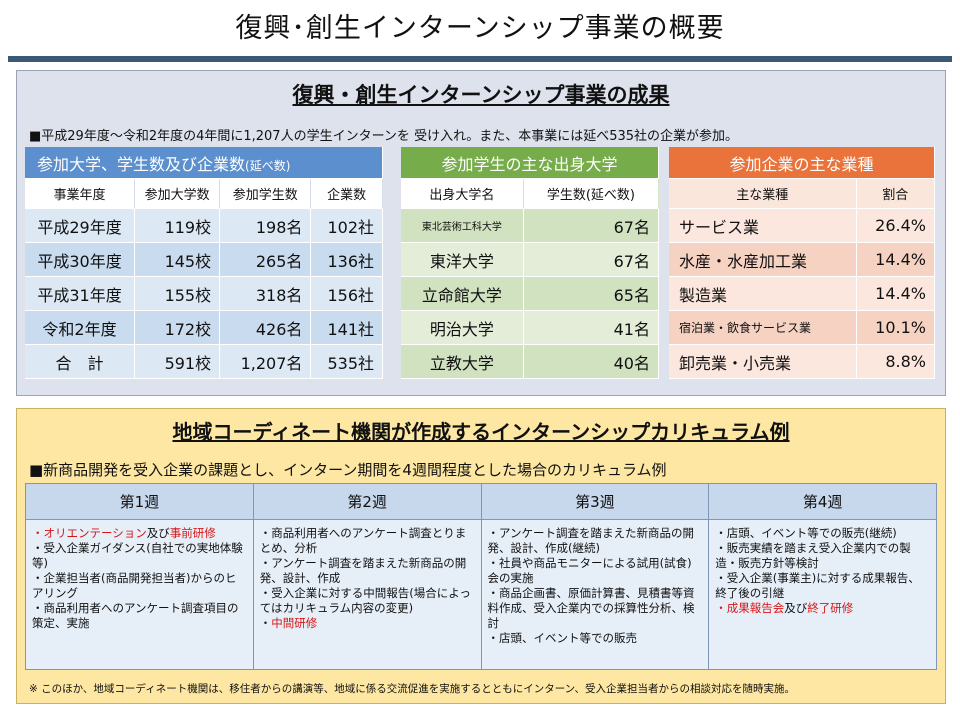 The height and width of the screenshot is (720, 960). I want to click on cell-year: 平成30年度, so click(80, 260).